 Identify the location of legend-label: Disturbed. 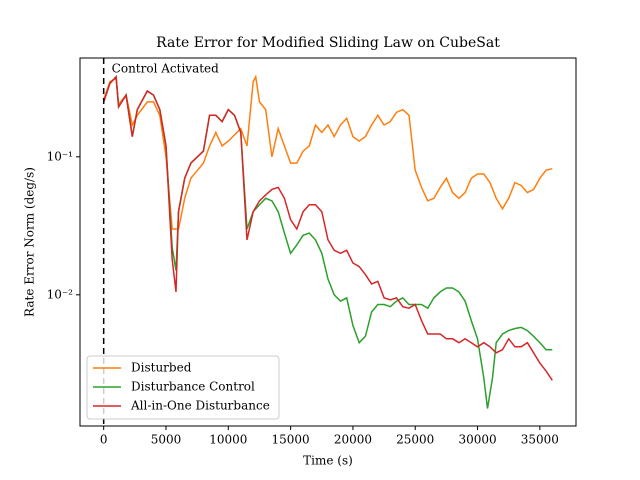
(161, 368).